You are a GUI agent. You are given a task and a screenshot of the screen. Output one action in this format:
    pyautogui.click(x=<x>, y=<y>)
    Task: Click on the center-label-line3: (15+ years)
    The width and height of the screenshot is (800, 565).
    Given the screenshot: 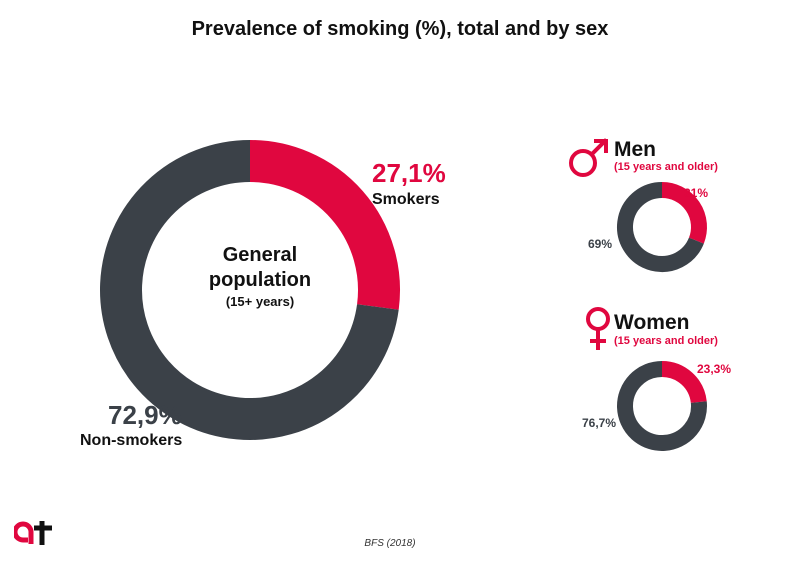 What is the action you would take?
    pyautogui.click(x=260, y=301)
    